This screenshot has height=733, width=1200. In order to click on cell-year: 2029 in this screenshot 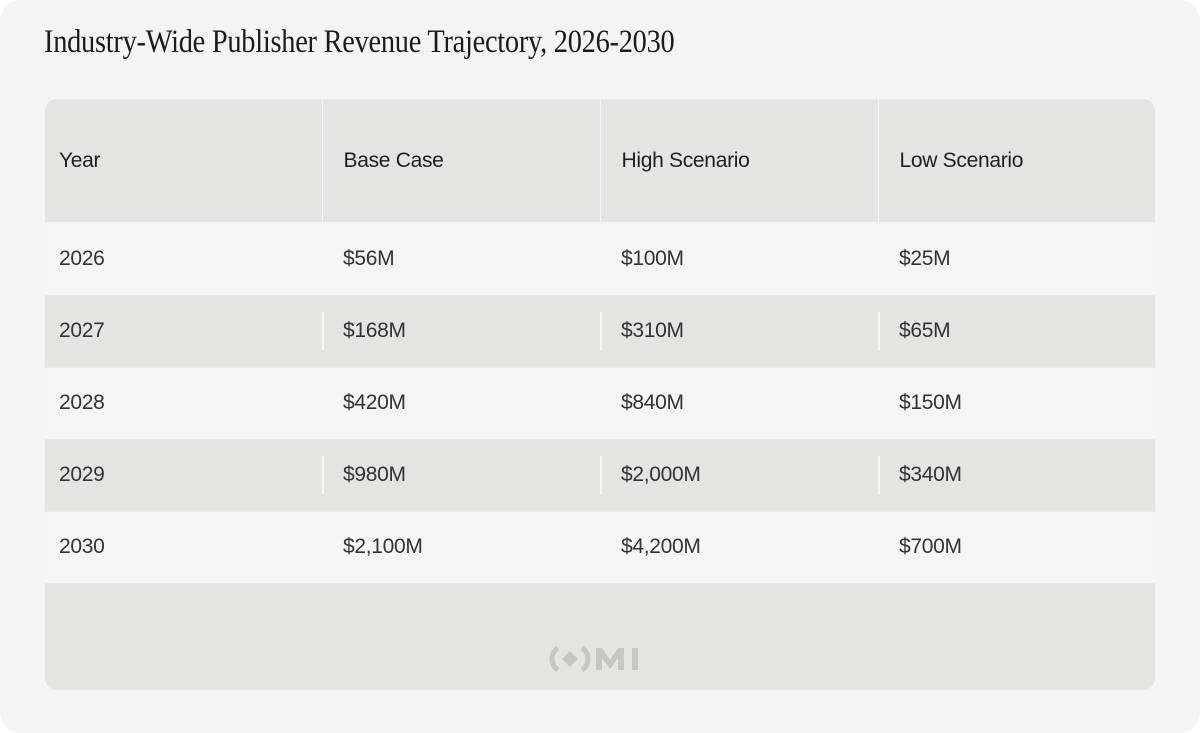, I will do `click(183, 475)`.